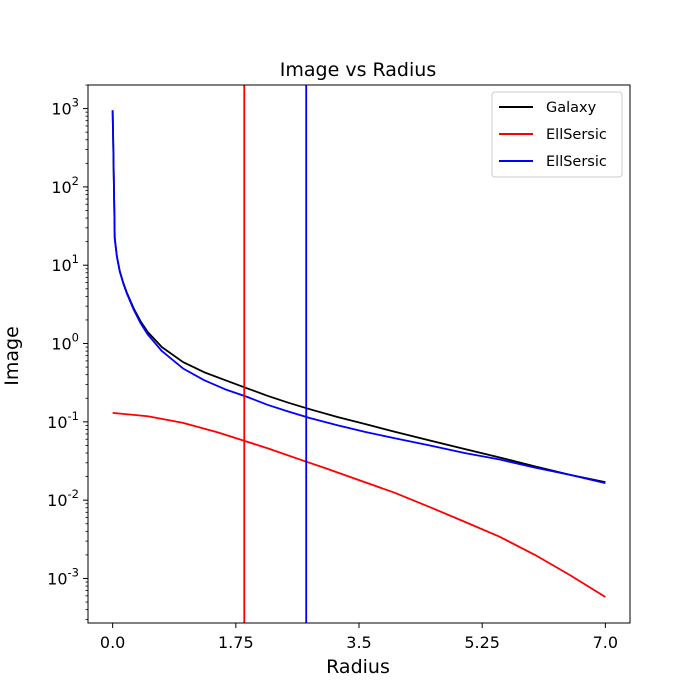 The width and height of the screenshot is (700, 700). What do you see at coordinates (236, 642) in the screenshot?
I see `x-tick-label: 1.75` at bounding box center [236, 642].